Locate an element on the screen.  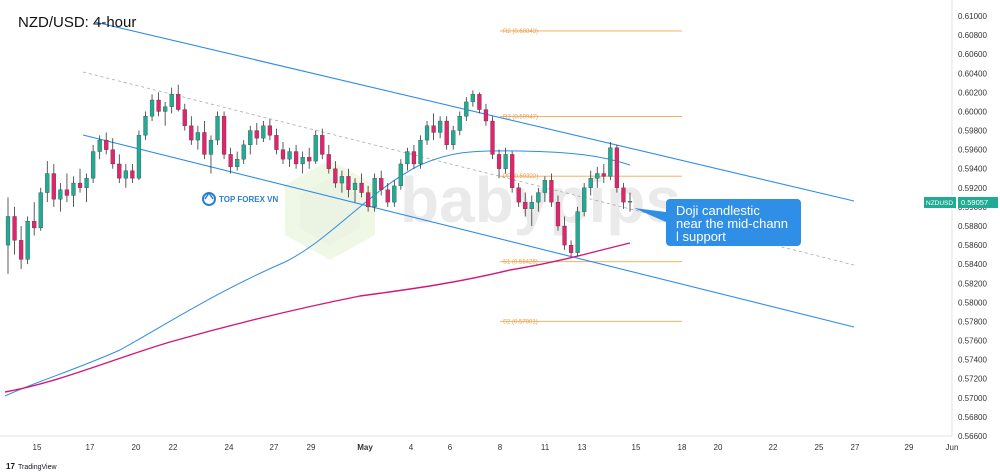
time-tick-label: 17 is located at coordinates (90, 447).